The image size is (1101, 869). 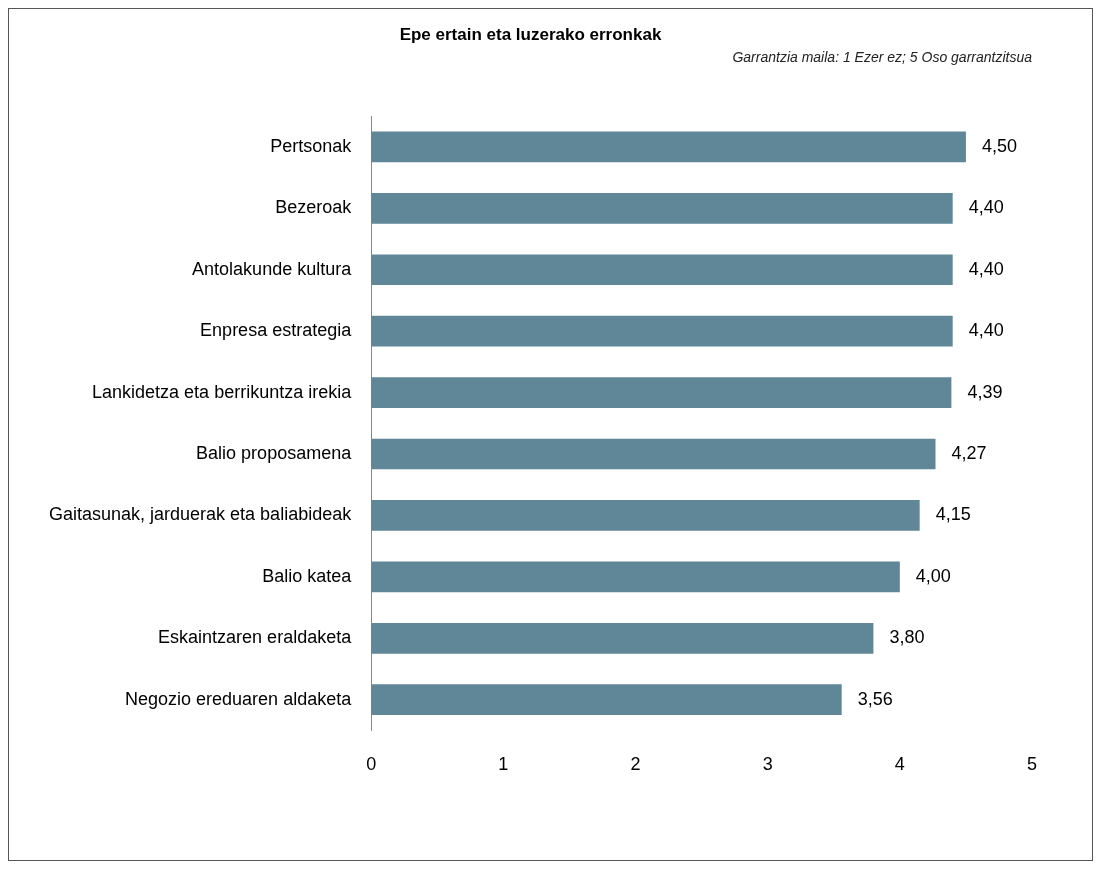 What do you see at coordinates (307, 575) in the screenshot?
I see `y-tick-label: Balio katea` at bounding box center [307, 575].